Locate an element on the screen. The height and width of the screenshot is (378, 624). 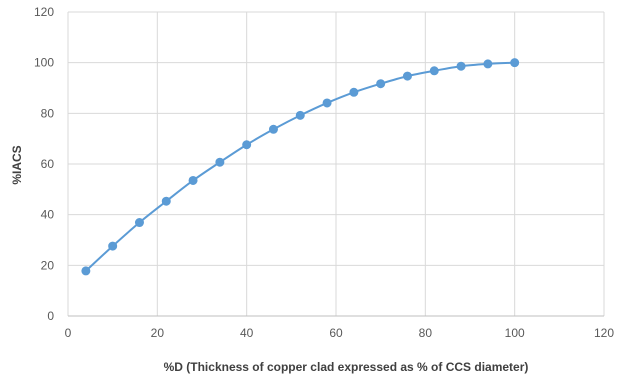
y-tick-label: 100 is located at coordinates (44, 63).